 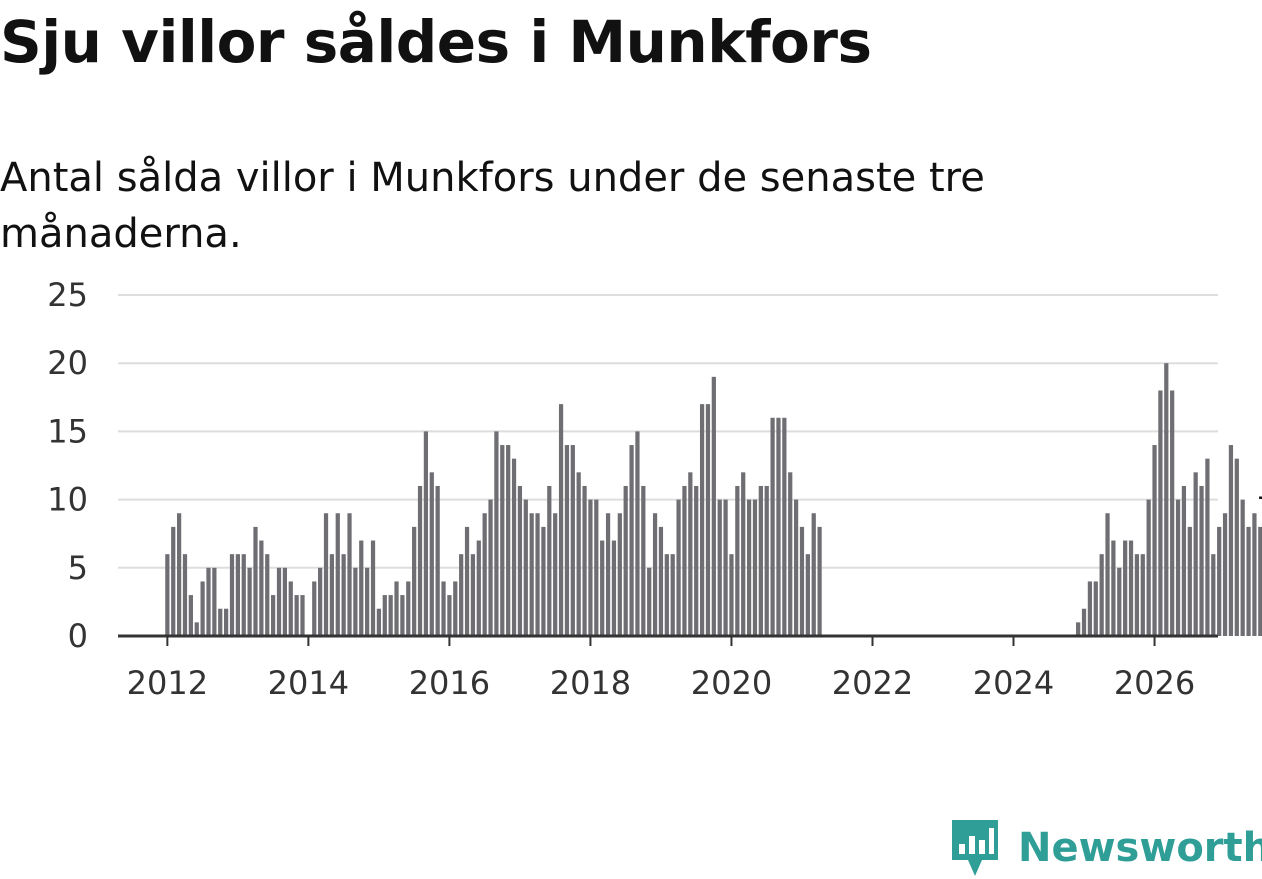 I want to click on x-axis: 2012 2014 2016 2018 2020 2022 2024 2026, so click(x=668, y=668).